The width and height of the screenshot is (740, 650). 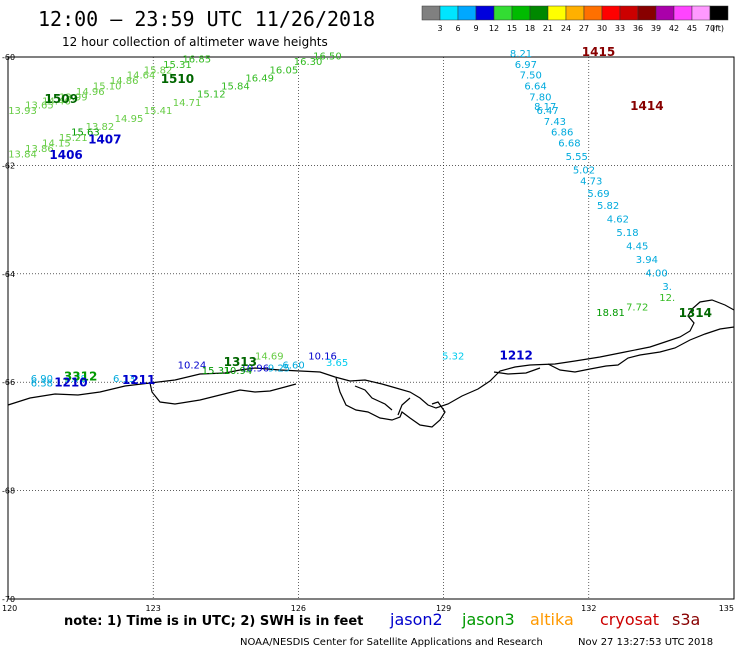 I want to click on wave-height-value: 4.00, so click(x=656, y=274).